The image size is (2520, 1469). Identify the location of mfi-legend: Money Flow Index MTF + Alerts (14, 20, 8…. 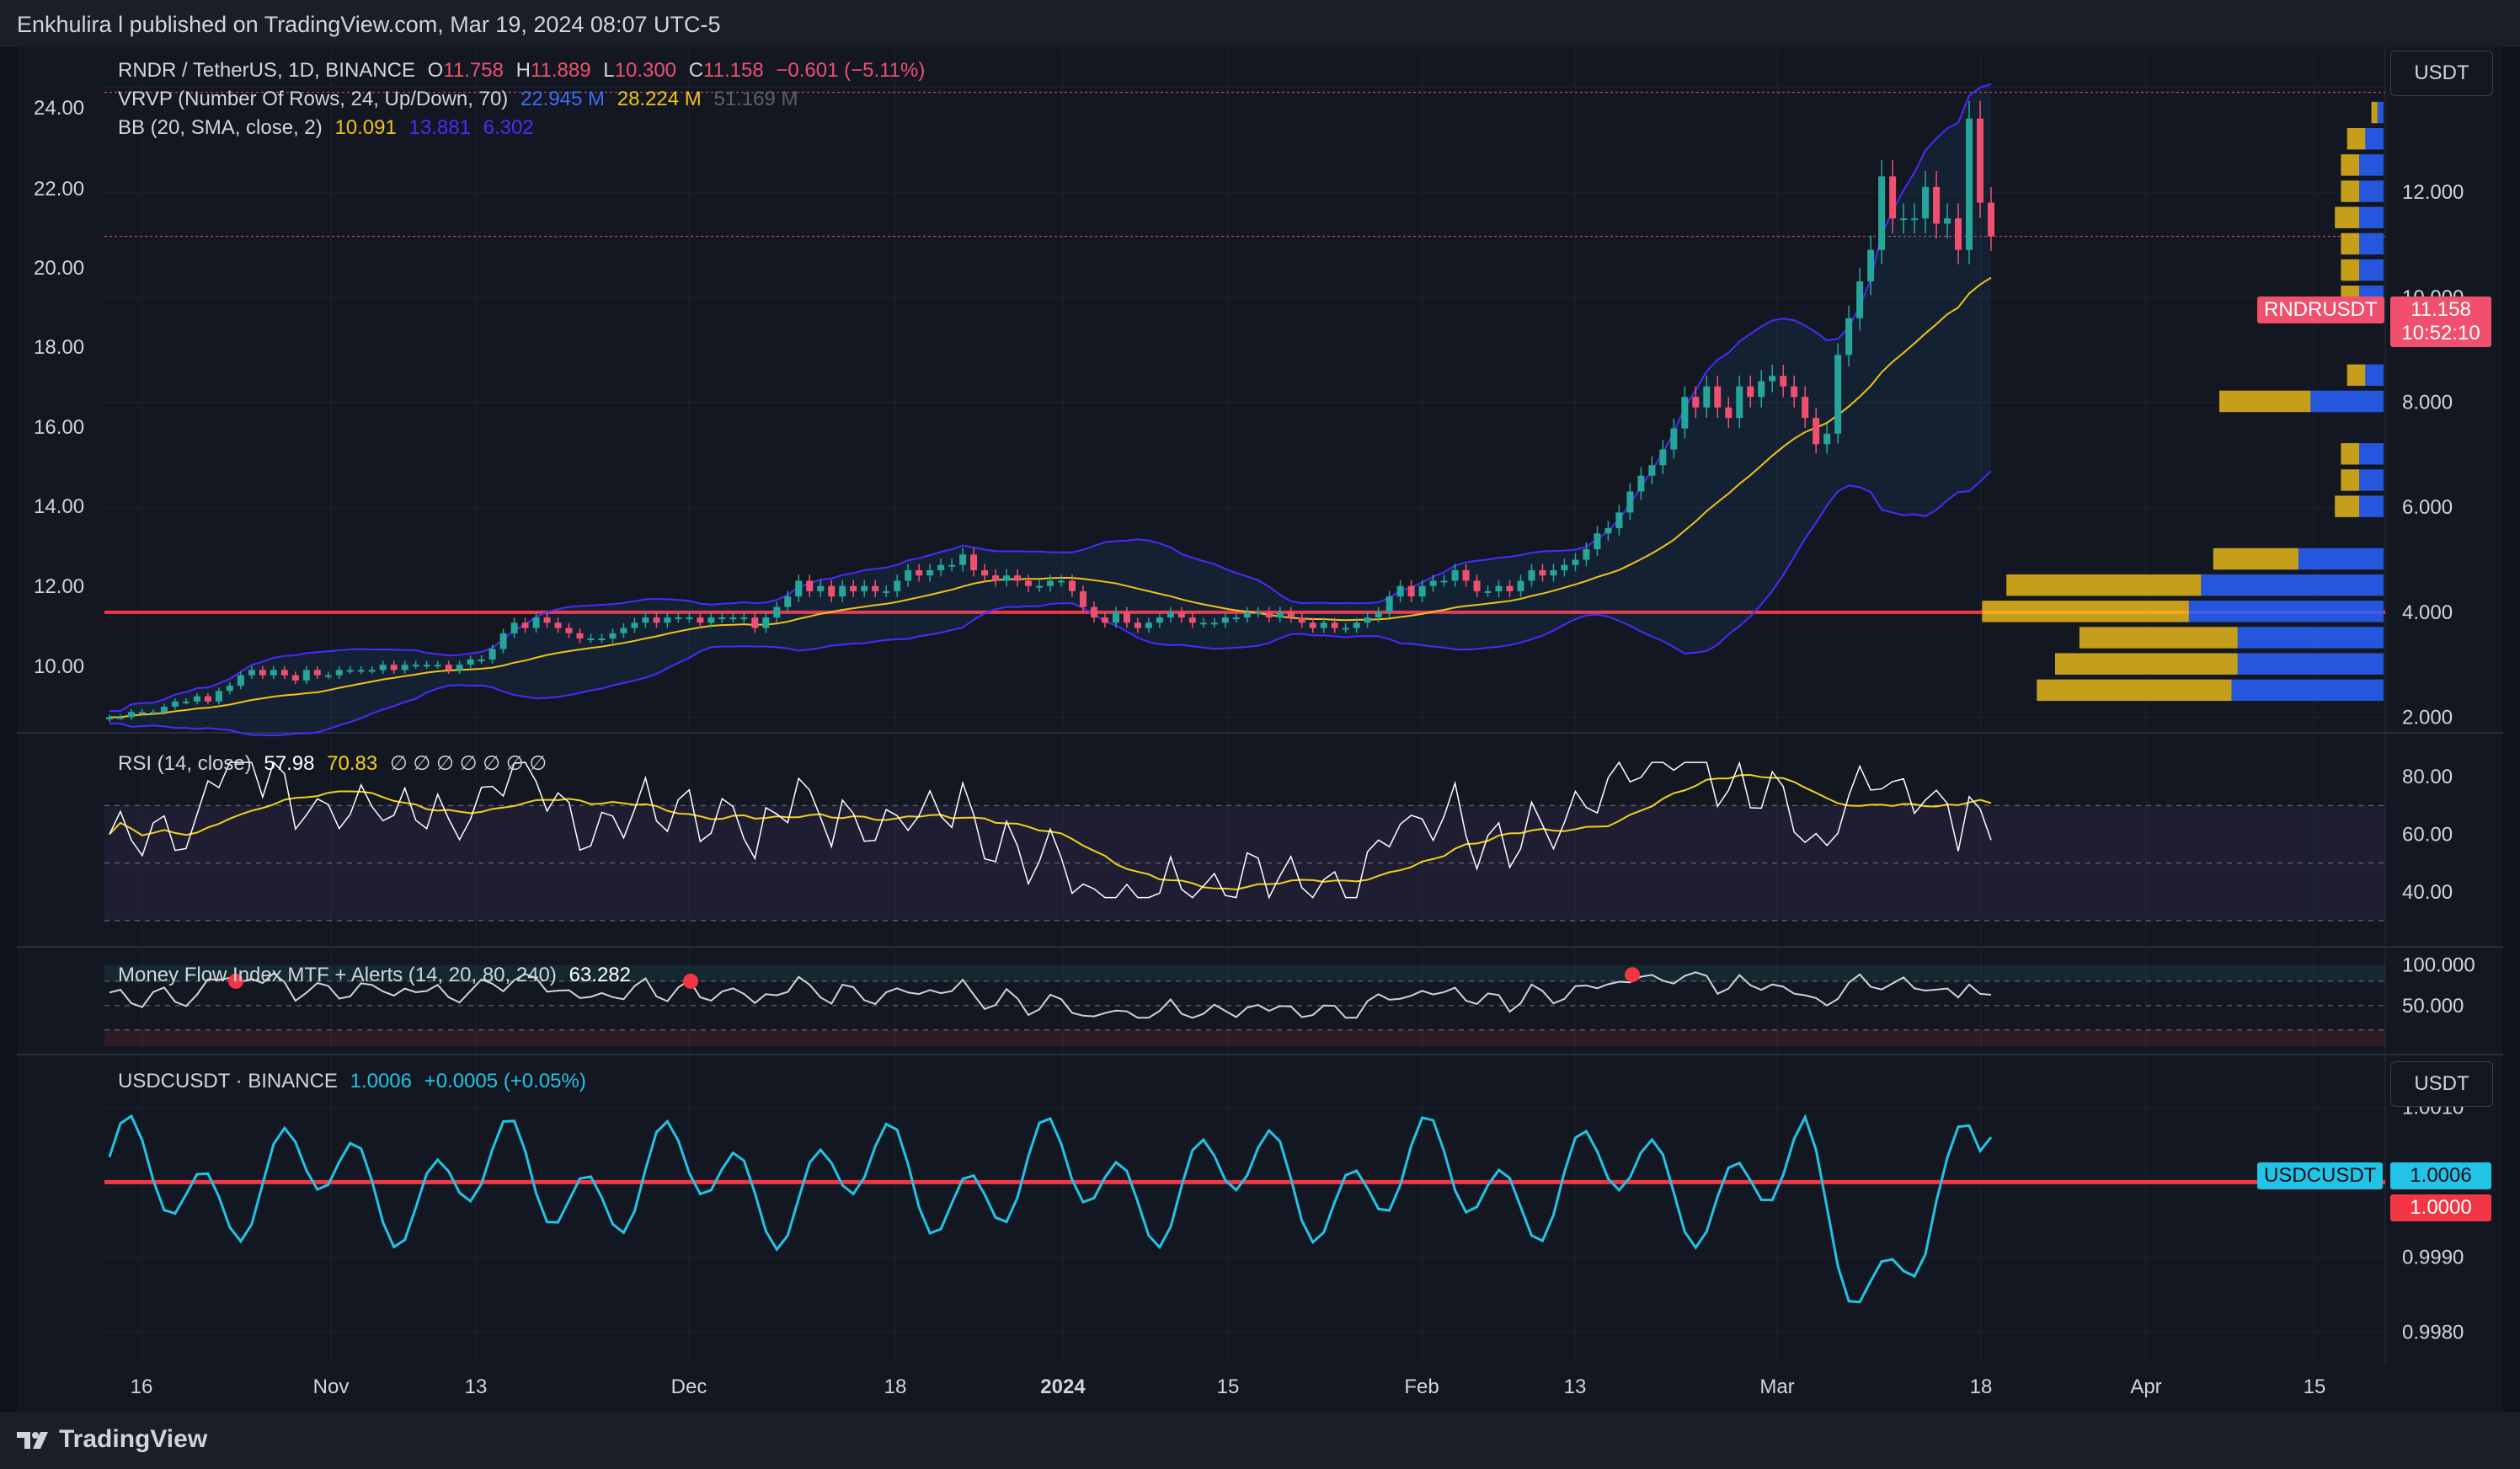
(378, 975).